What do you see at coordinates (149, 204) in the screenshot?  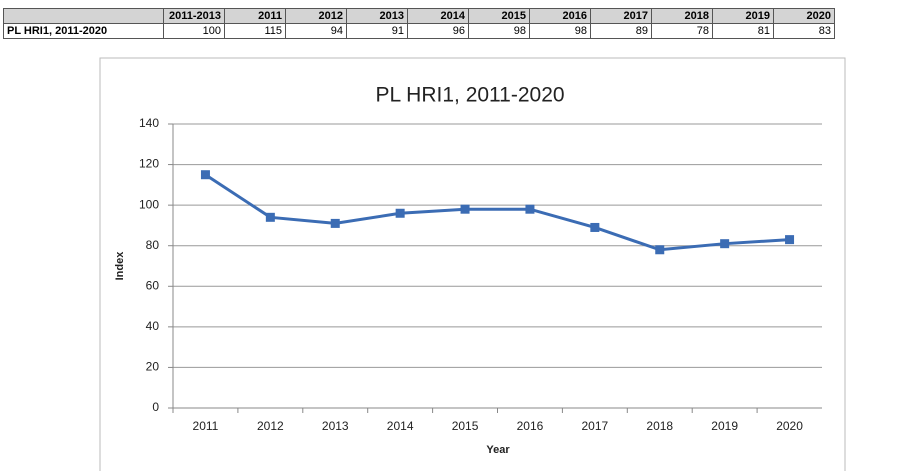 I see `y-tick-label: 100` at bounding box center [149, 204].